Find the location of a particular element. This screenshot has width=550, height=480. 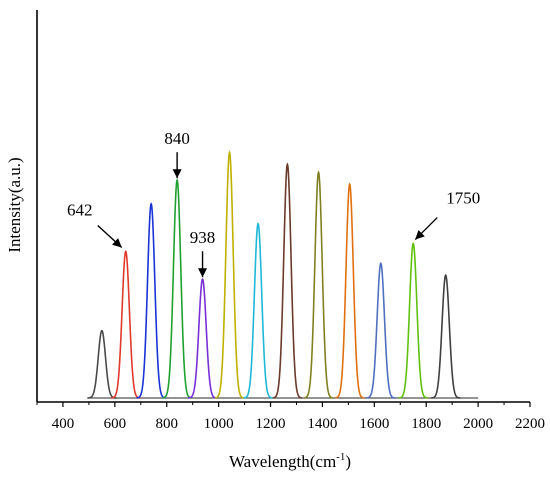

x-tick-label: 1800 is located at coordinates (426, 424).